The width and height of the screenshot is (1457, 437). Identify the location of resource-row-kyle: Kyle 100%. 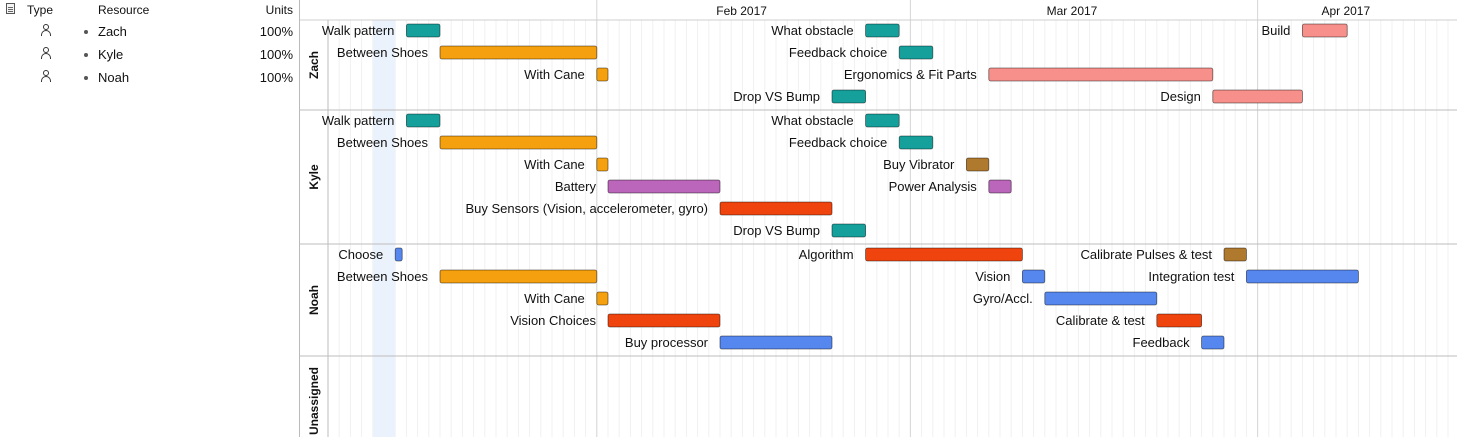
(149, 55).